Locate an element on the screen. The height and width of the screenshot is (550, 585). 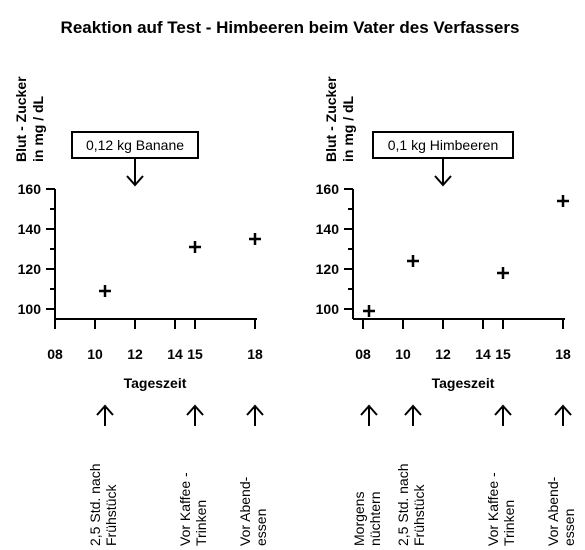
panel2-y-tick-label: 120 is located at coordinates (328, 269).